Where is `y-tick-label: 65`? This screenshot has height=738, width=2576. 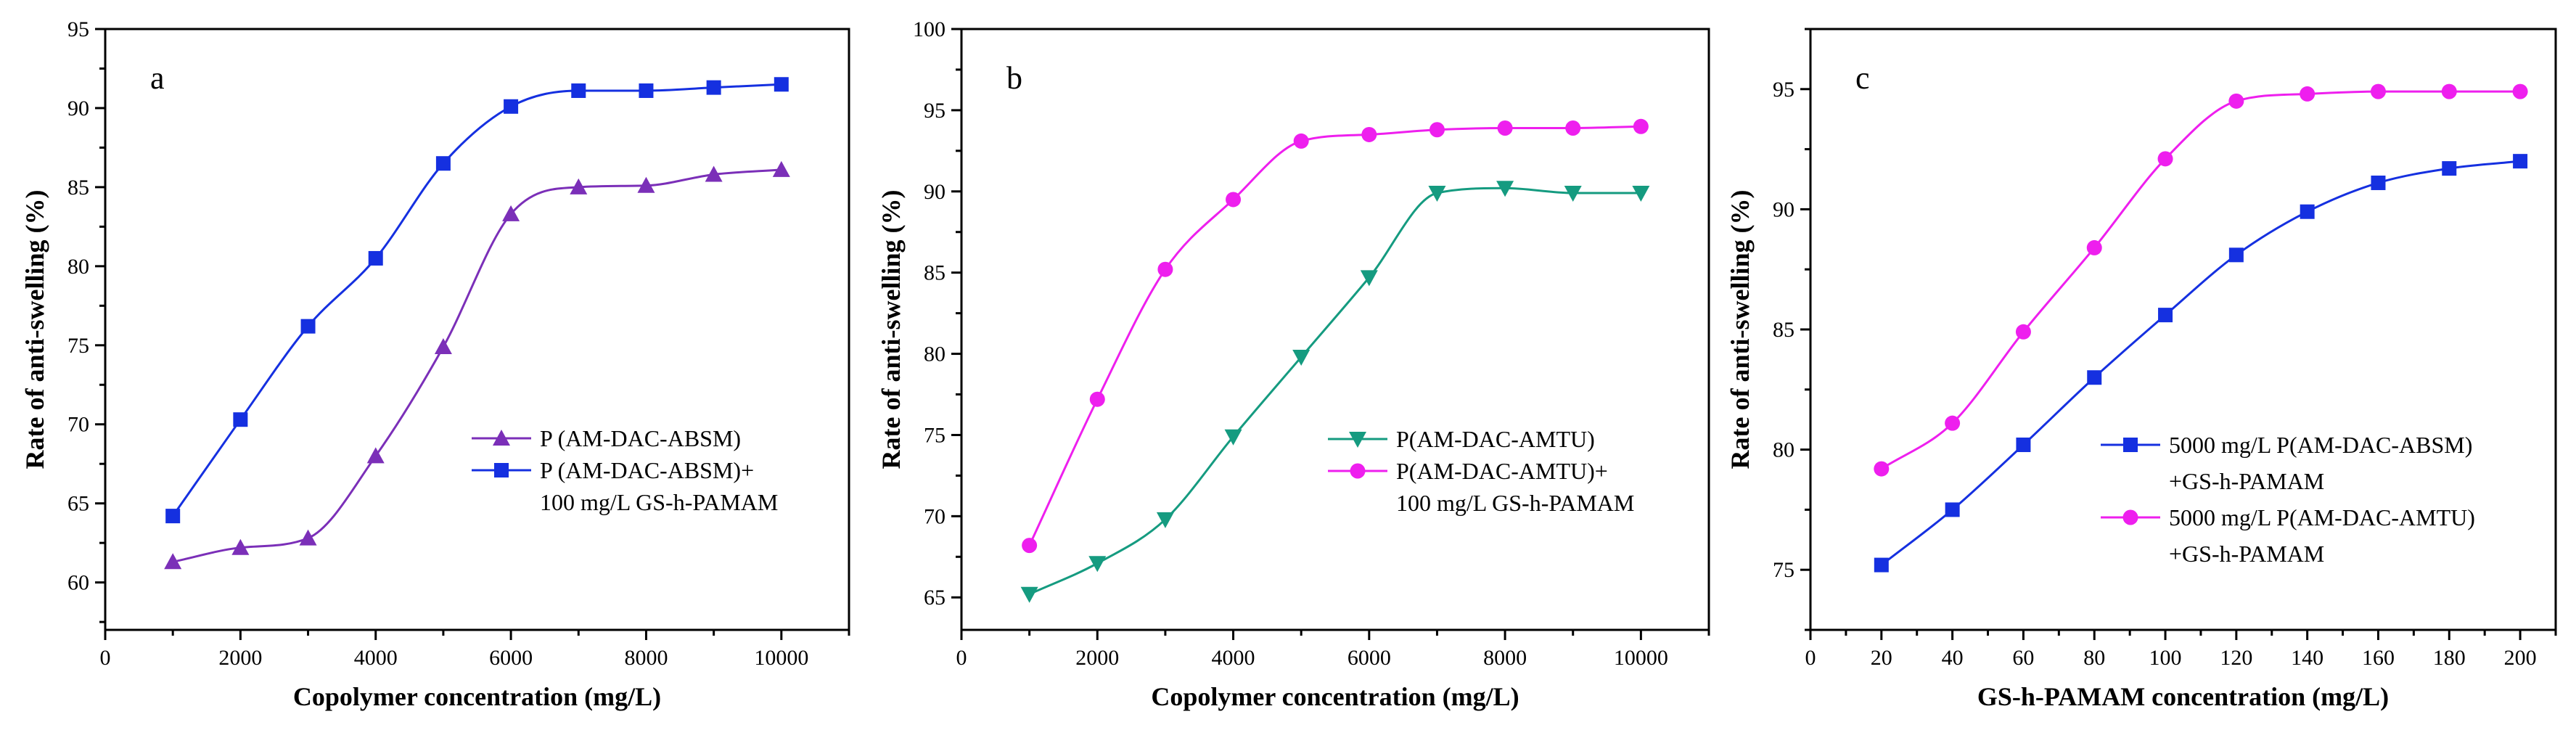 y-tick-label: 65 is located at coordinates (78, 504).